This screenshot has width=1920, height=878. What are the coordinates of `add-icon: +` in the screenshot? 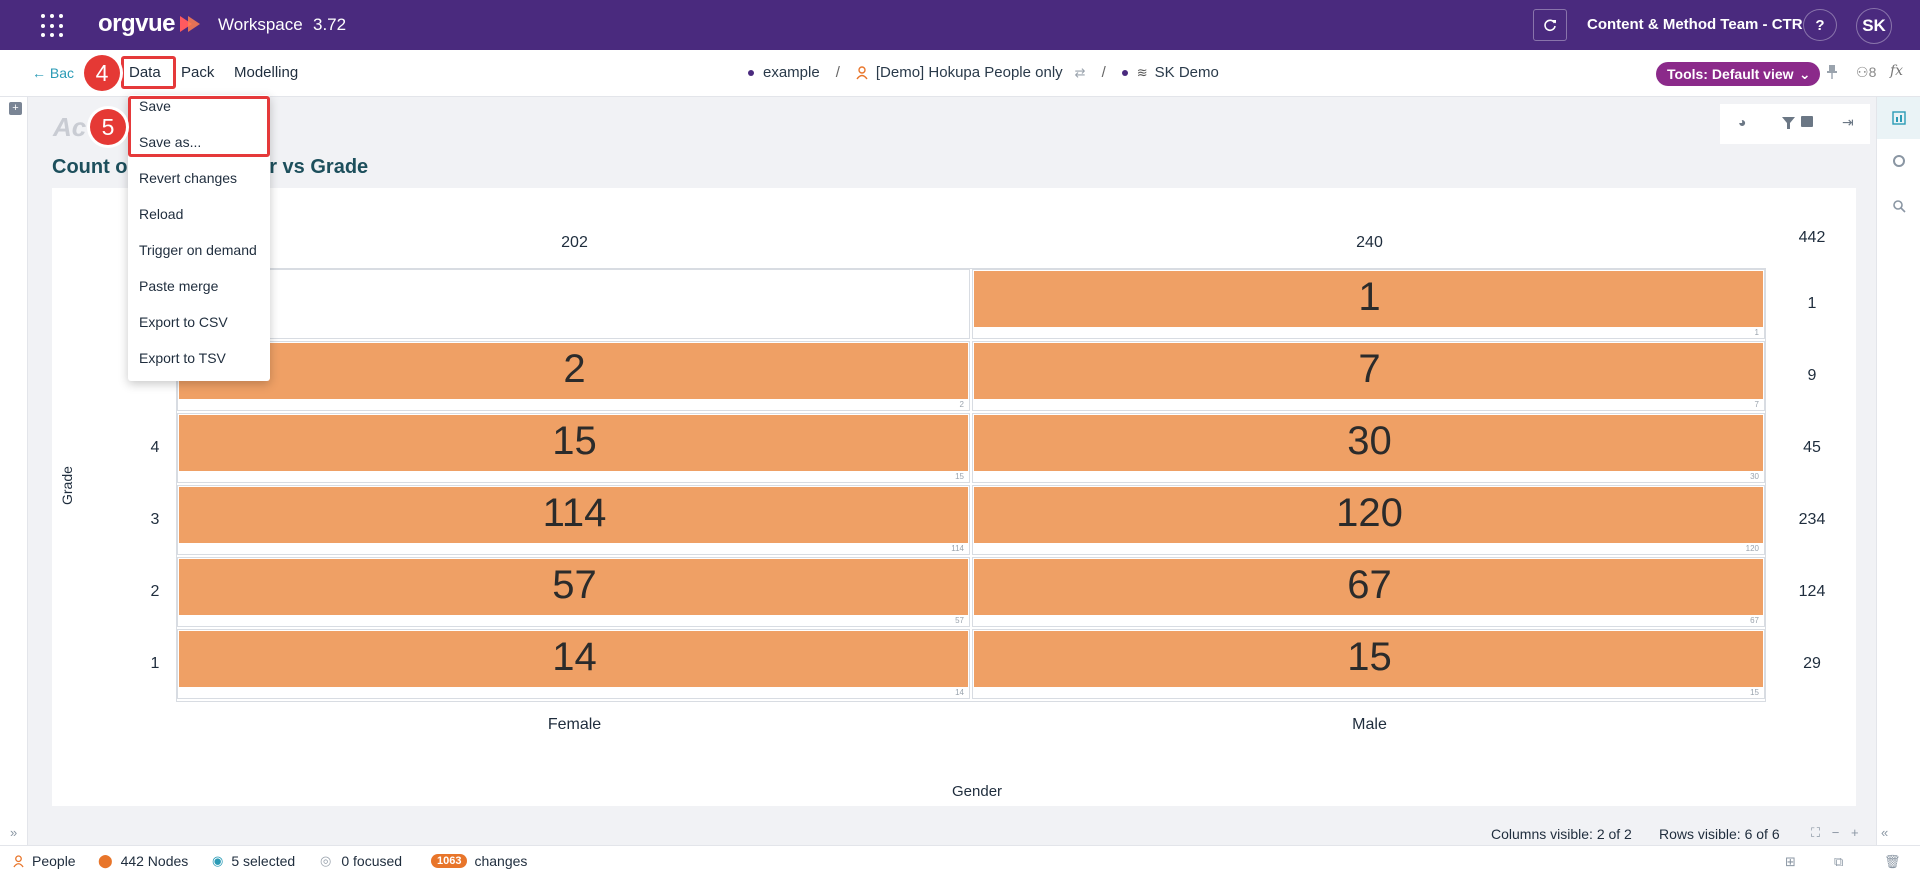 It's located at (15, 108).